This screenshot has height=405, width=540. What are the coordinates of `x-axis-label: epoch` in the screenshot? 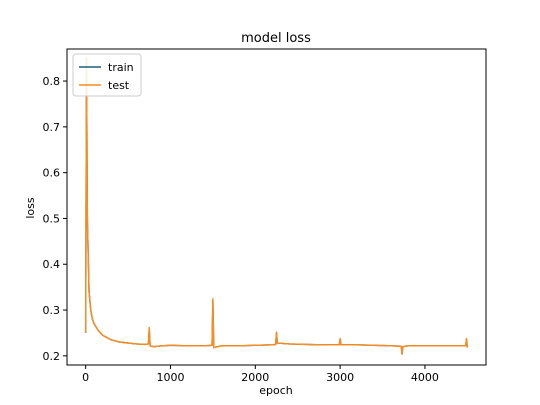 It's located at (276, 390).